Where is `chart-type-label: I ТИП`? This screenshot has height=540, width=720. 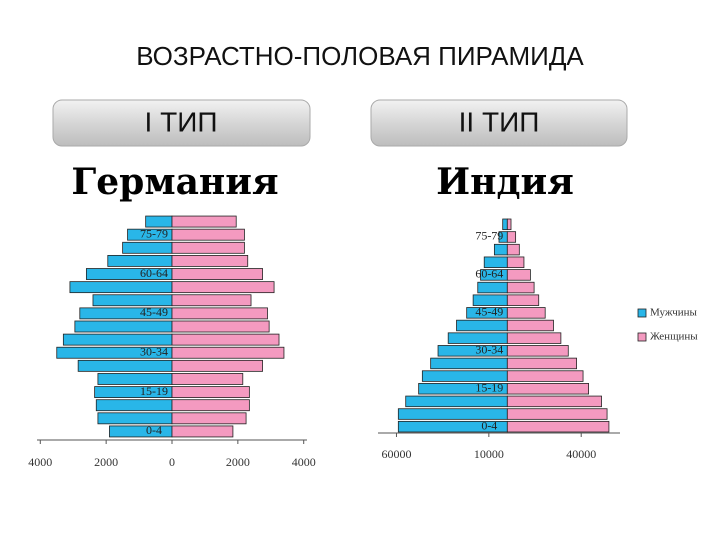 chart-type-label: I ТИП is located at coordinates (181, 121).